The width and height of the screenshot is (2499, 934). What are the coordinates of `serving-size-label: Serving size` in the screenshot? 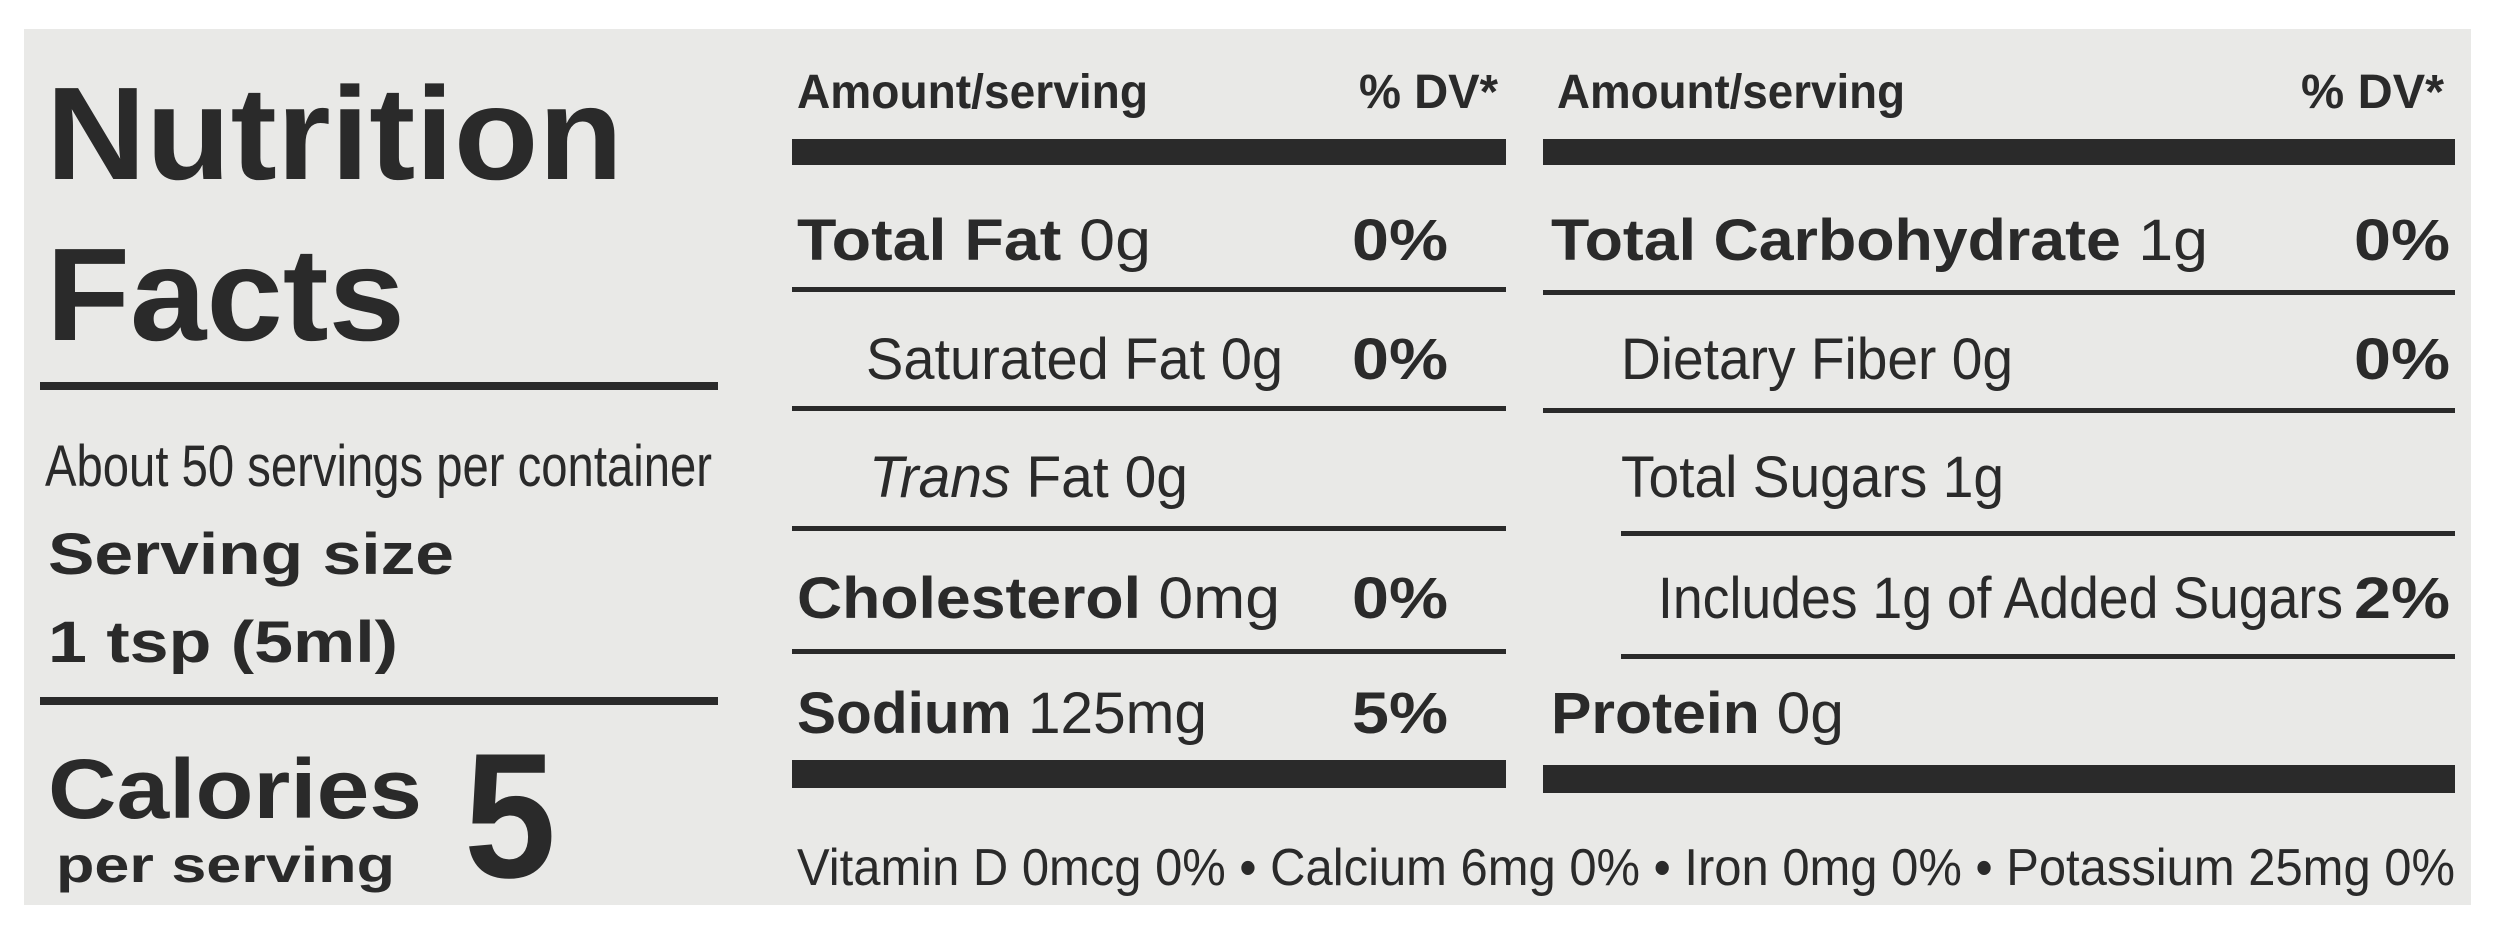 It's located at (251, 554).